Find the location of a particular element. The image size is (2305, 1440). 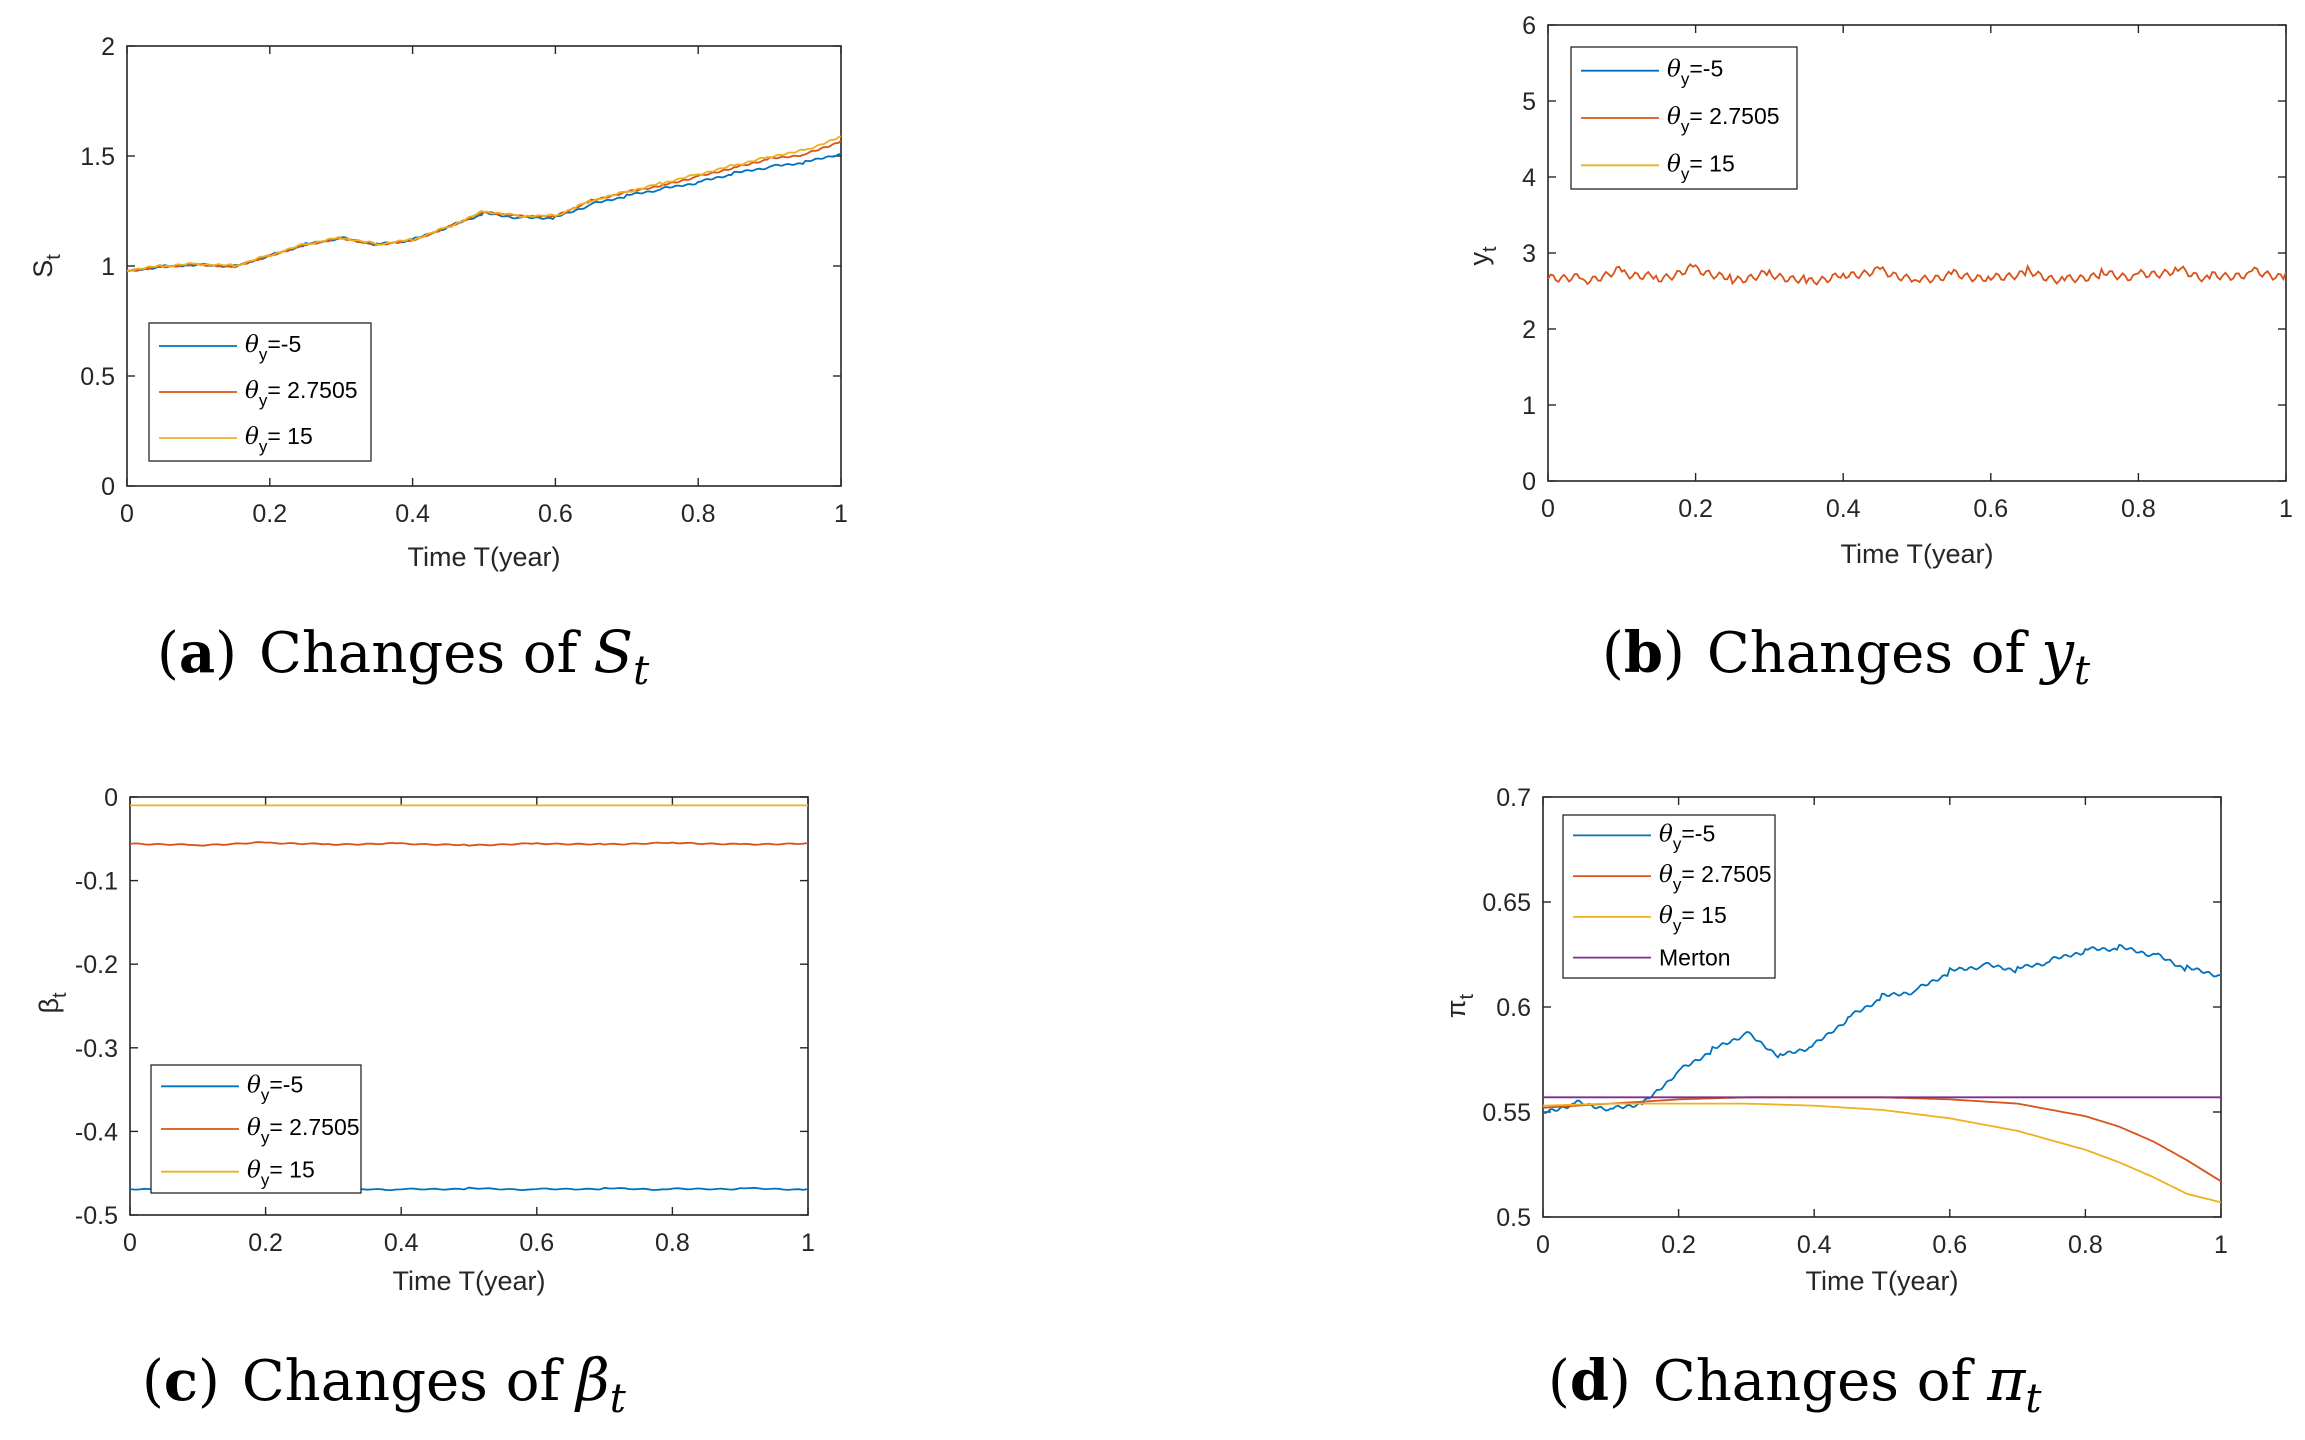

legend-box is located at coordinates (1669, 896).